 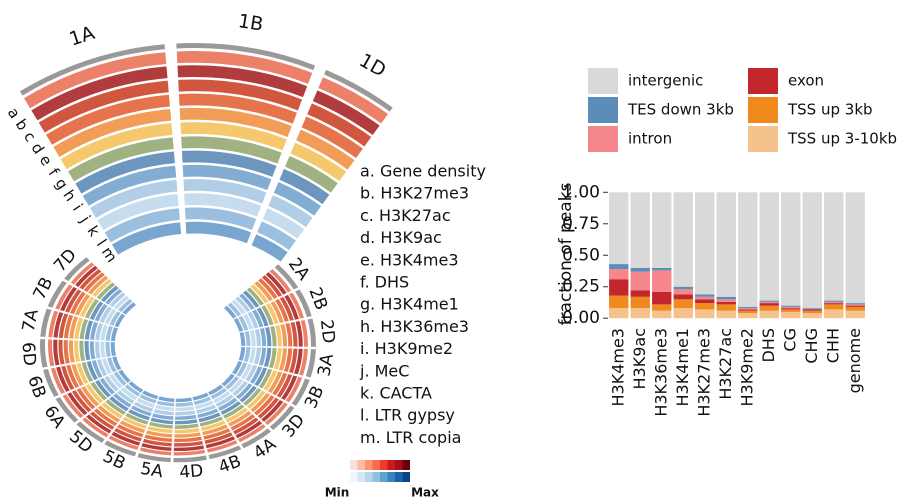 What do you see at coordinates (325, 365) in the screenshot?
I see `chromosome-label: 3A` at bounding box center [325, 365].